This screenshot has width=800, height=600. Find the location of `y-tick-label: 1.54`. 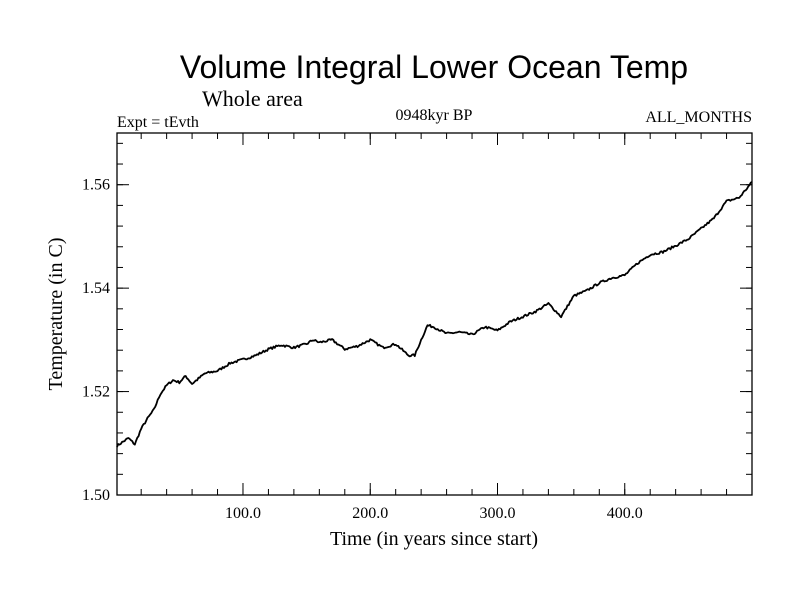

y-tick-label: 1.54 is located at coordinates (96, 288).